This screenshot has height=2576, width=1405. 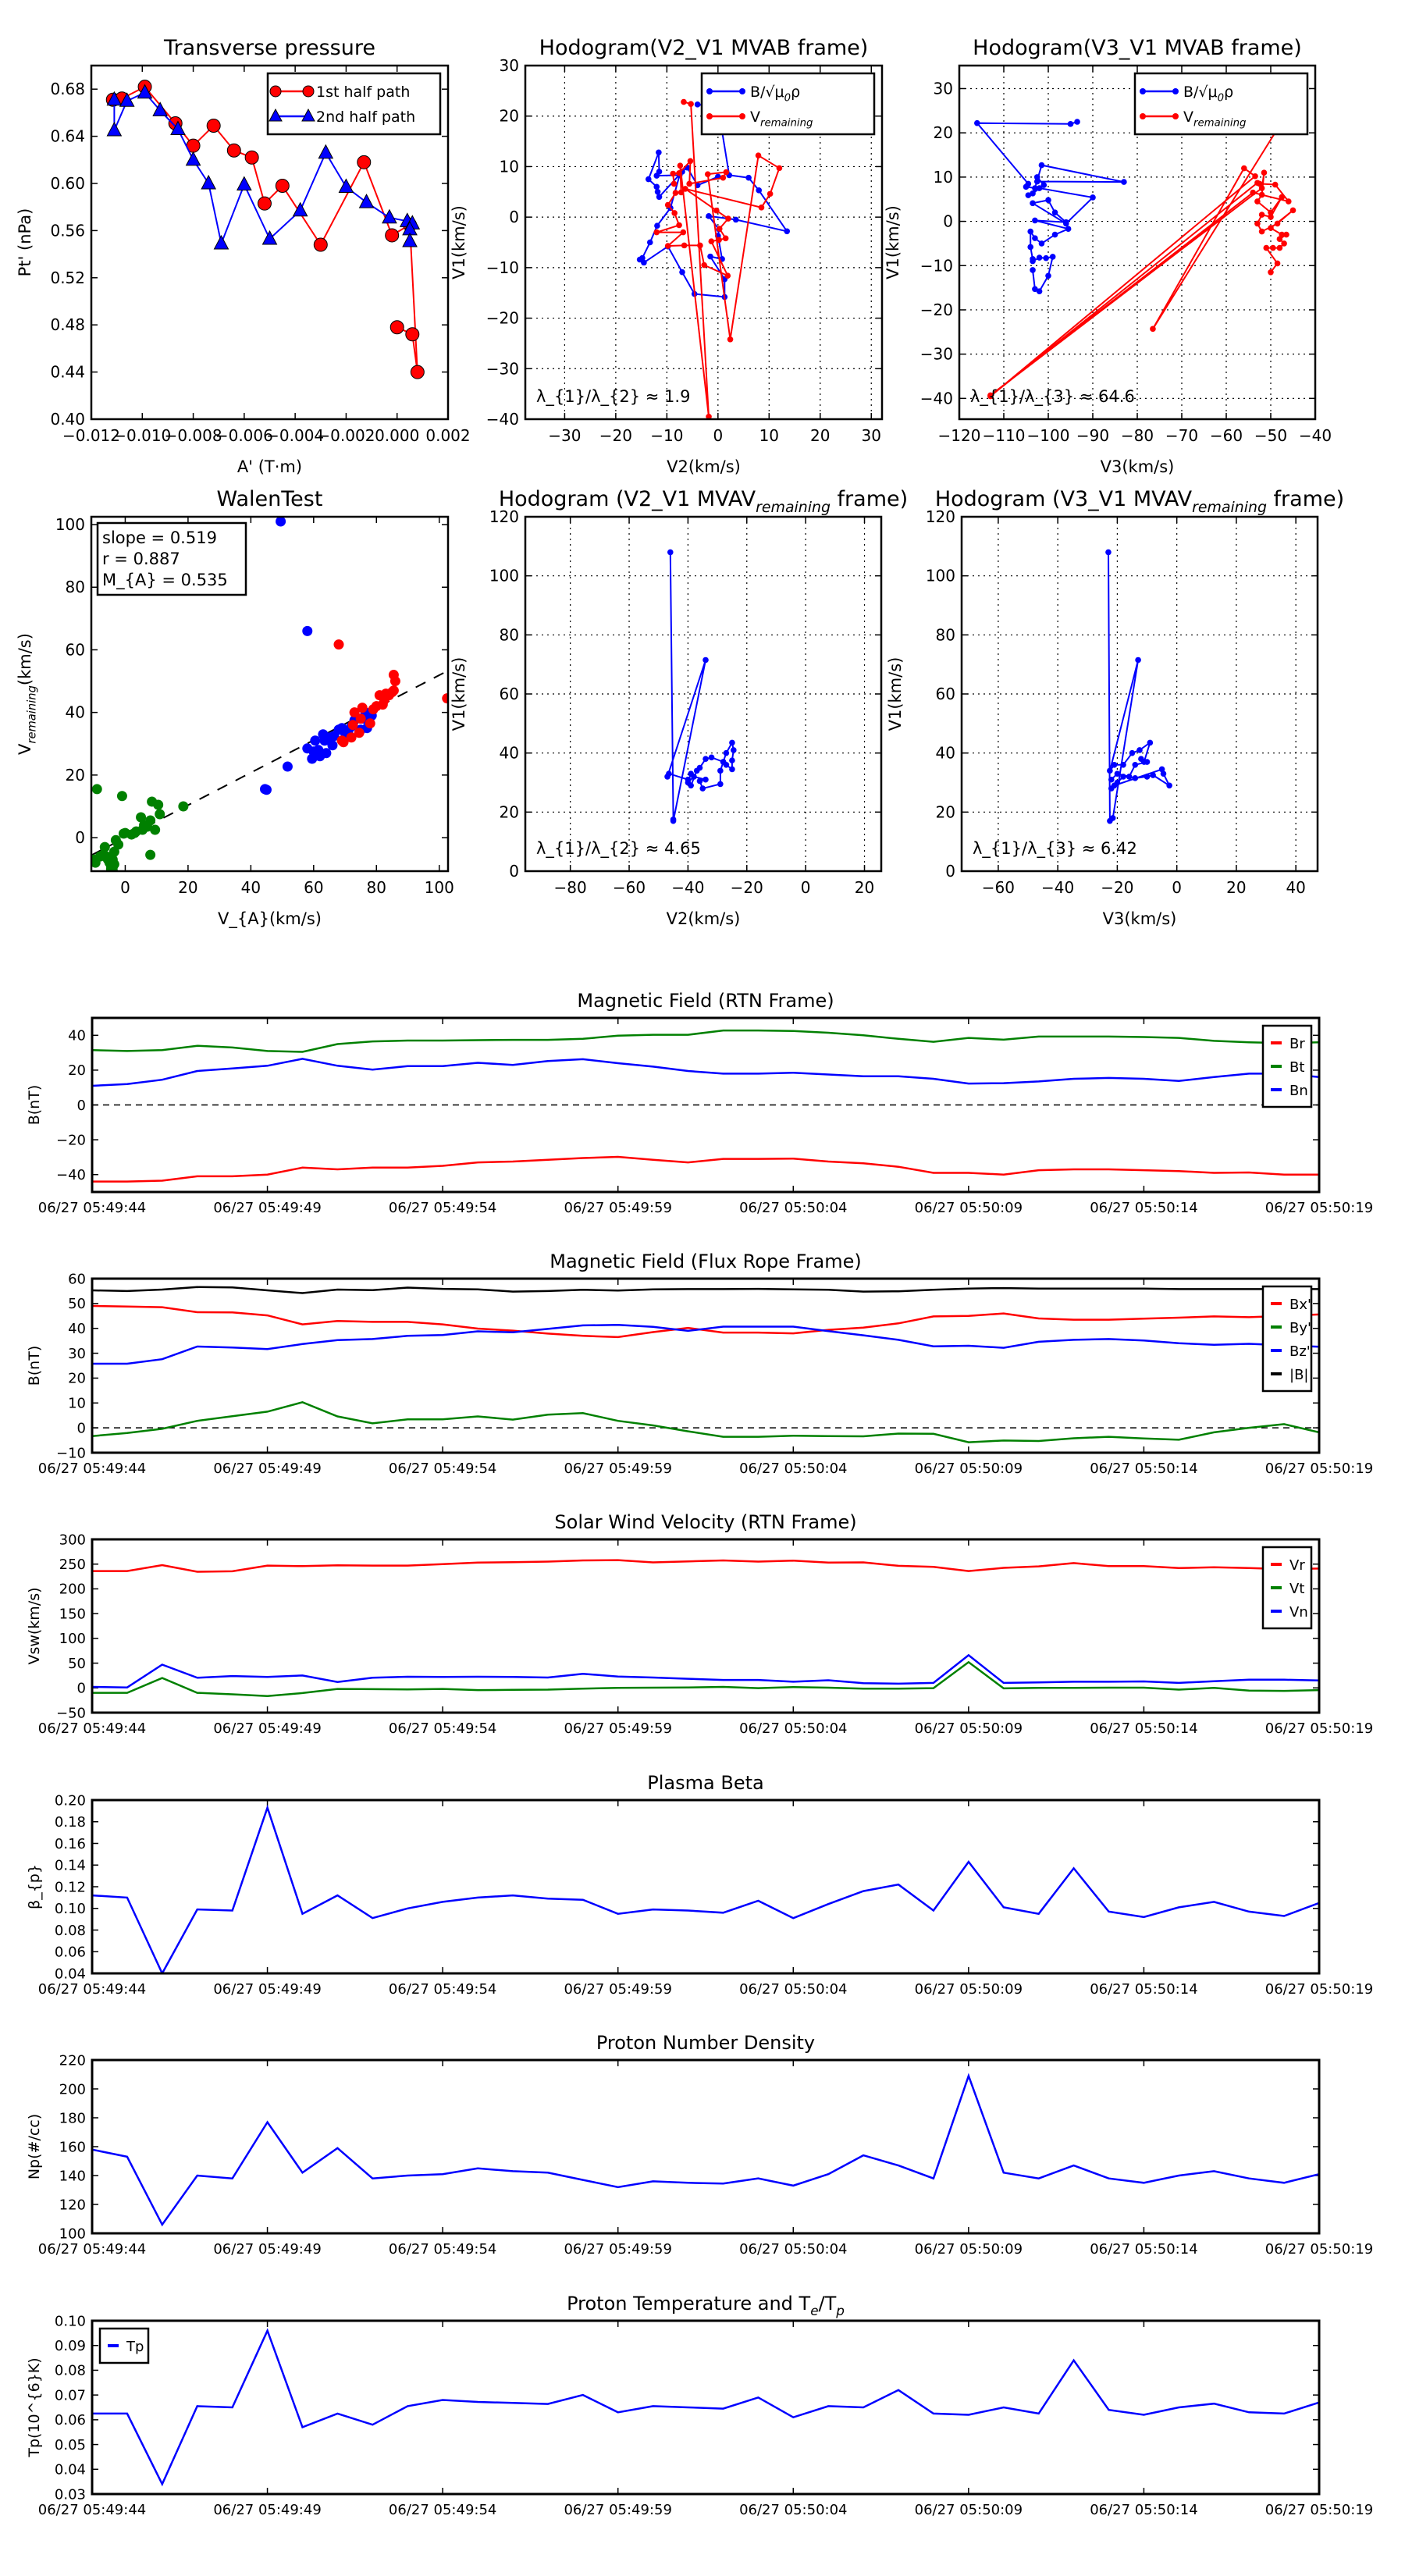 I want to click on y-tick-label: 0.08, so click(x=71, y=2371).